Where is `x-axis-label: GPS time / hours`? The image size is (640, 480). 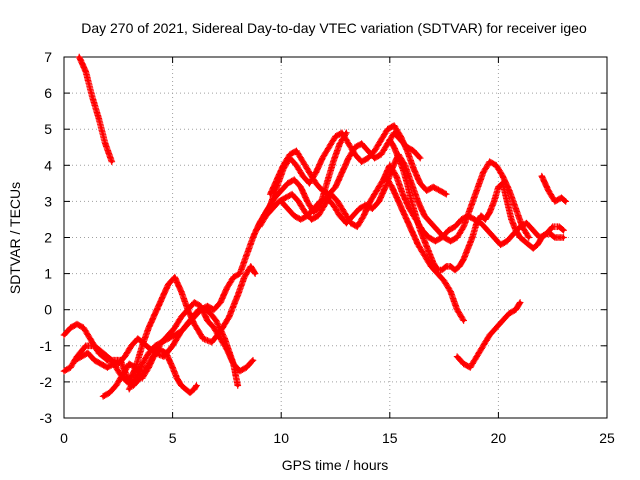 x-axis-label: GPS time / hours is located at coordinates (335, 465).